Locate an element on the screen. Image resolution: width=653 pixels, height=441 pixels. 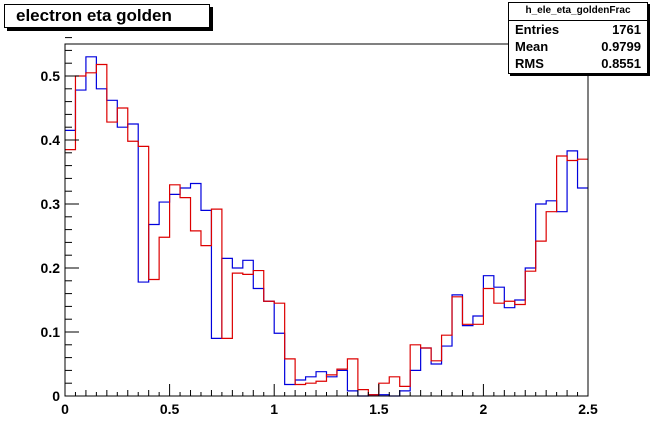
x-tick-label: 1 is located at coordinates (274, 409).